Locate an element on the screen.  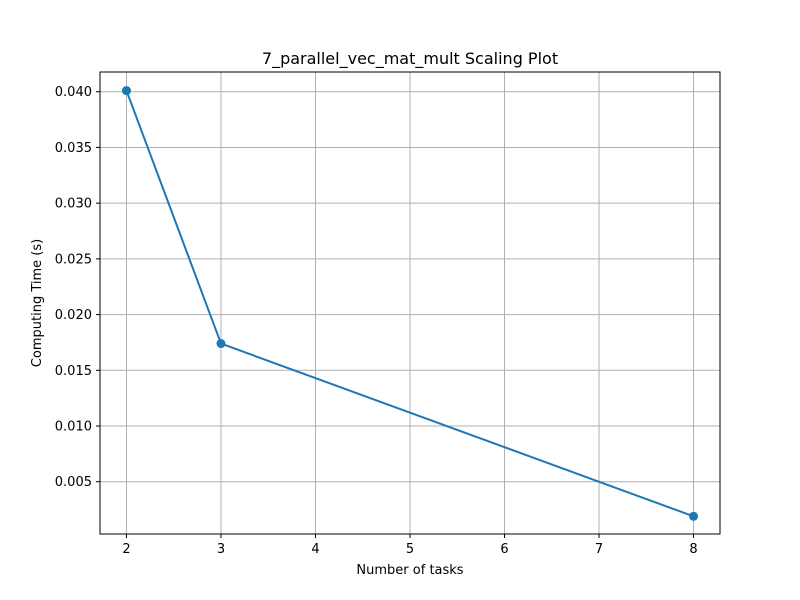
y-tick-label: 0.035 is located at coordinates (73, 148).